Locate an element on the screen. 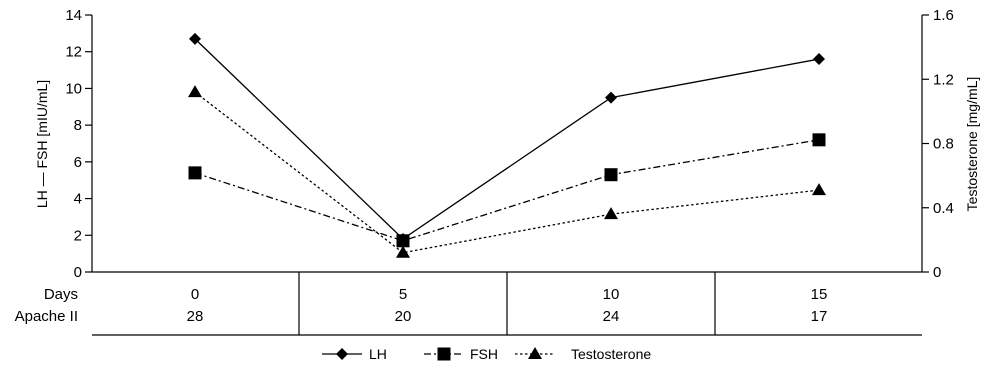 This screenshot has height=368, width=984. legend: LH FSH Testosterone is located at coordinates (486, 354).